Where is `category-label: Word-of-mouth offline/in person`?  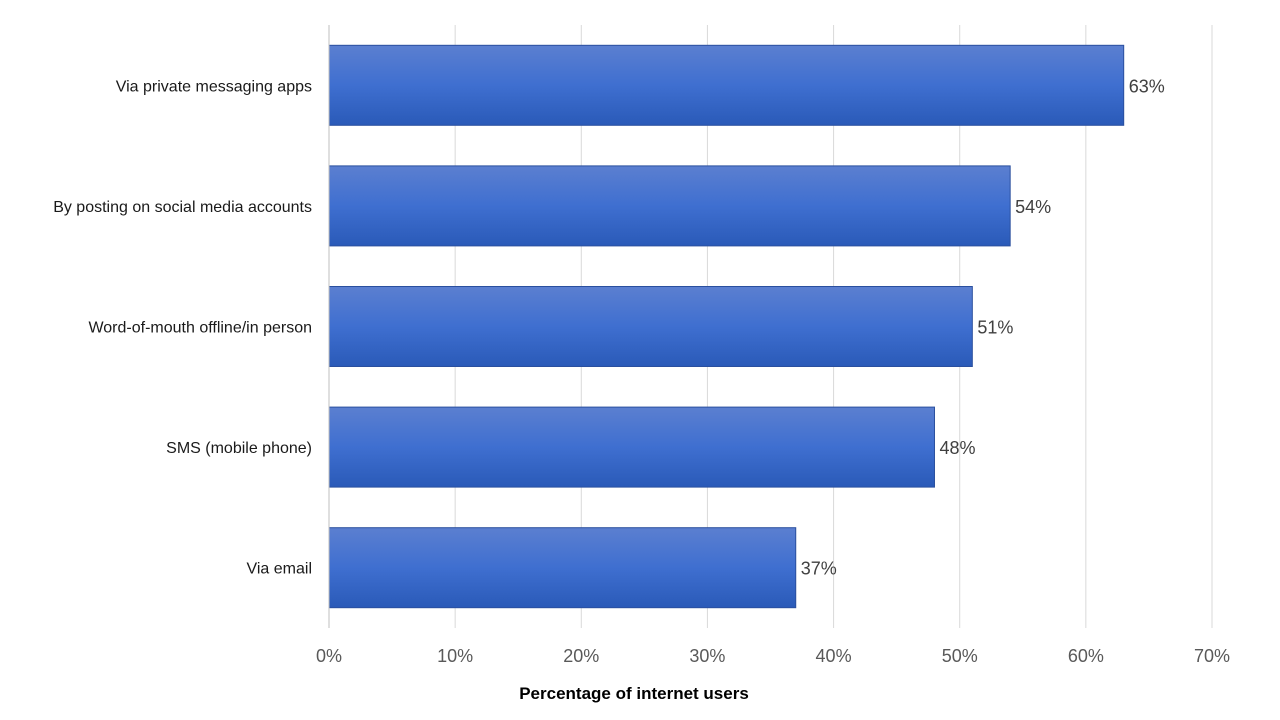
category-label: Word-of-mouth offline/in person is located at coordinates (200, 328).